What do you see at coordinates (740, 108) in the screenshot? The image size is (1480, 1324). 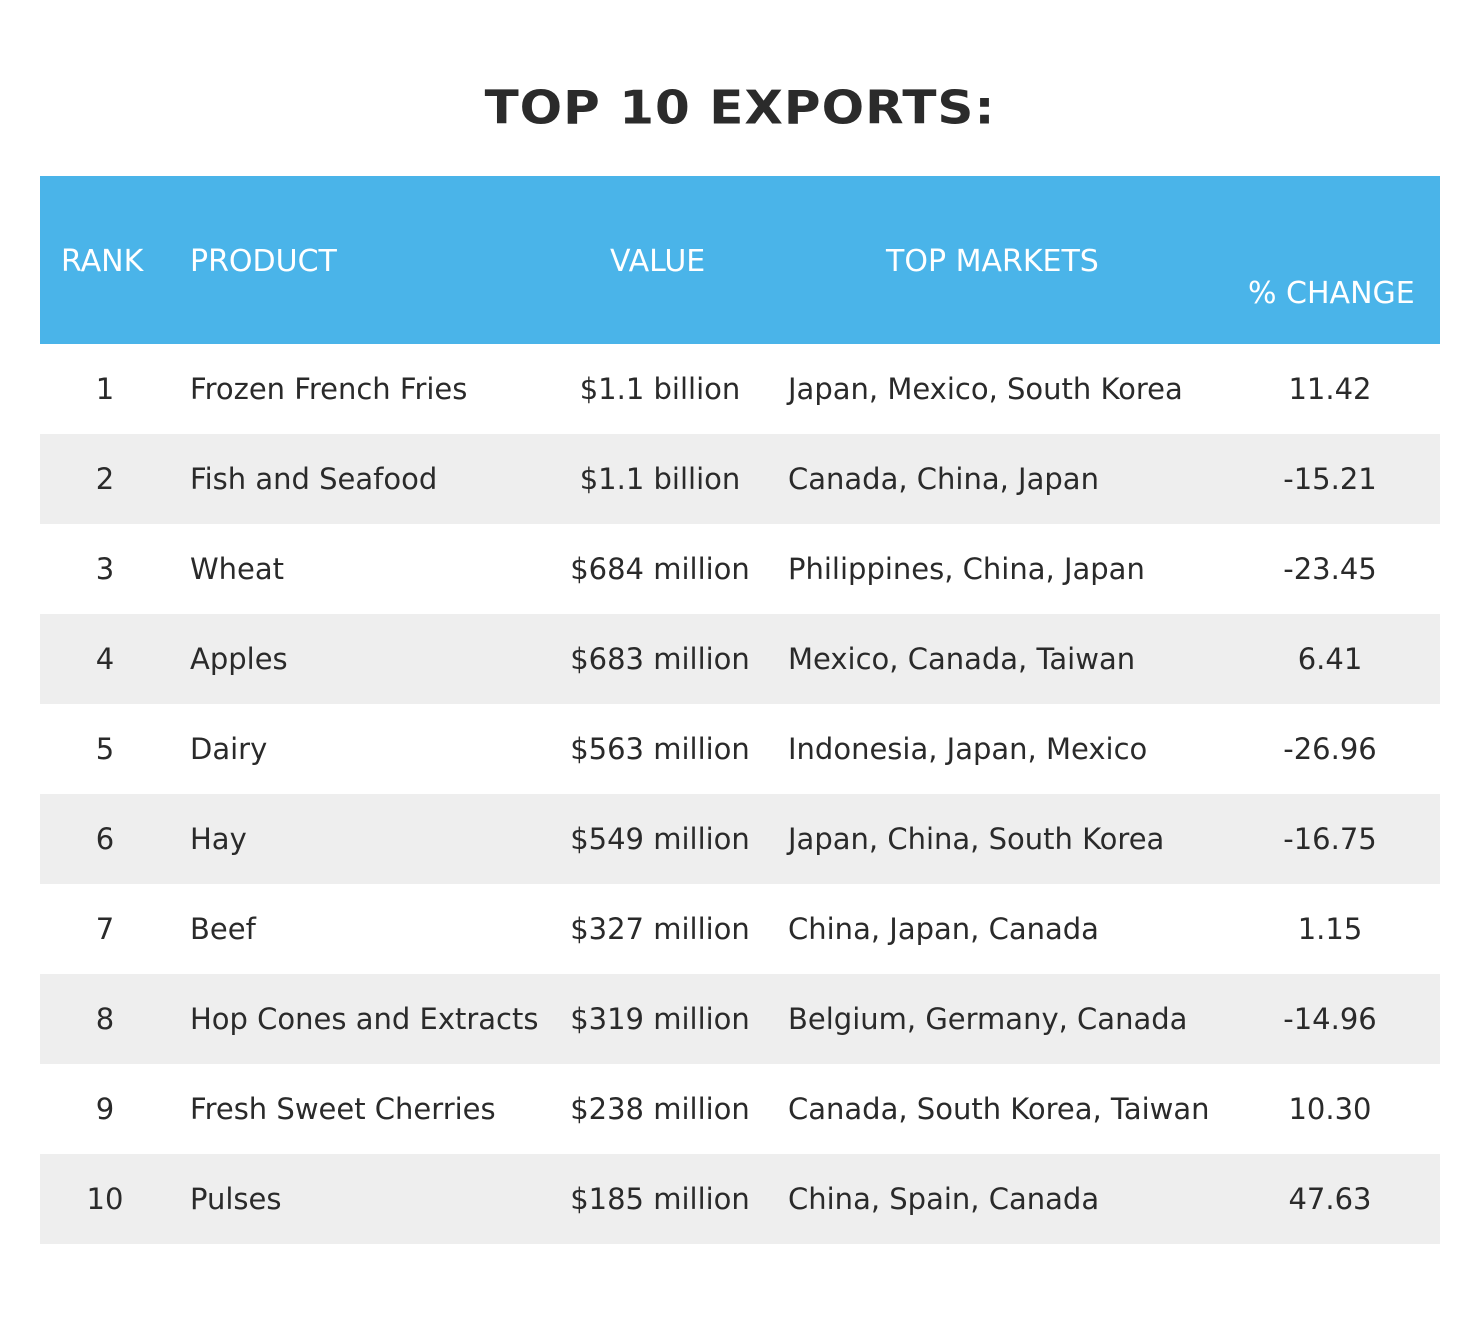 I see `page-title: TOP 10 EXPORTS:` at bounding box center [740, 108].